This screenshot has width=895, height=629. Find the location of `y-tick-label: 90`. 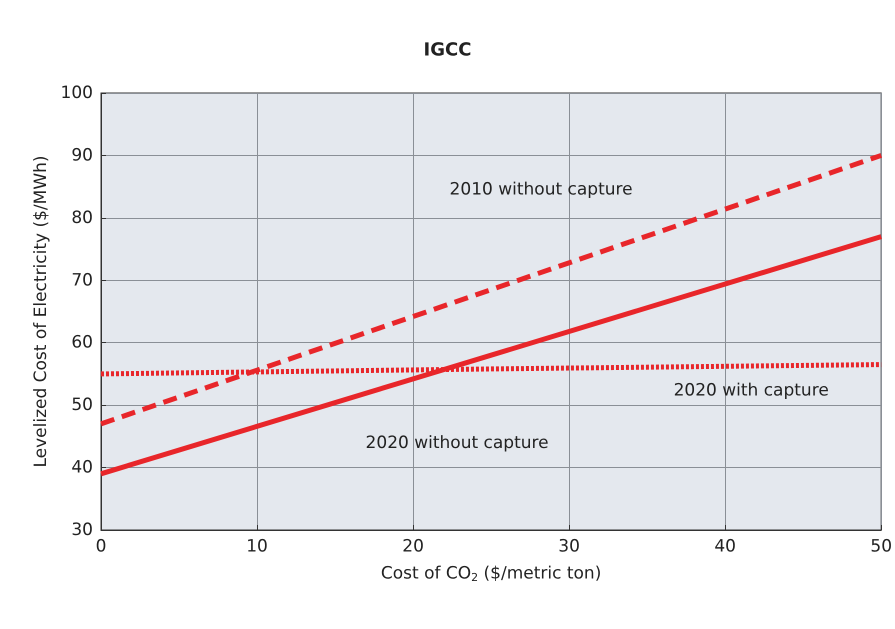

y-tick-label: 90 is located at coordinates (82, 155).